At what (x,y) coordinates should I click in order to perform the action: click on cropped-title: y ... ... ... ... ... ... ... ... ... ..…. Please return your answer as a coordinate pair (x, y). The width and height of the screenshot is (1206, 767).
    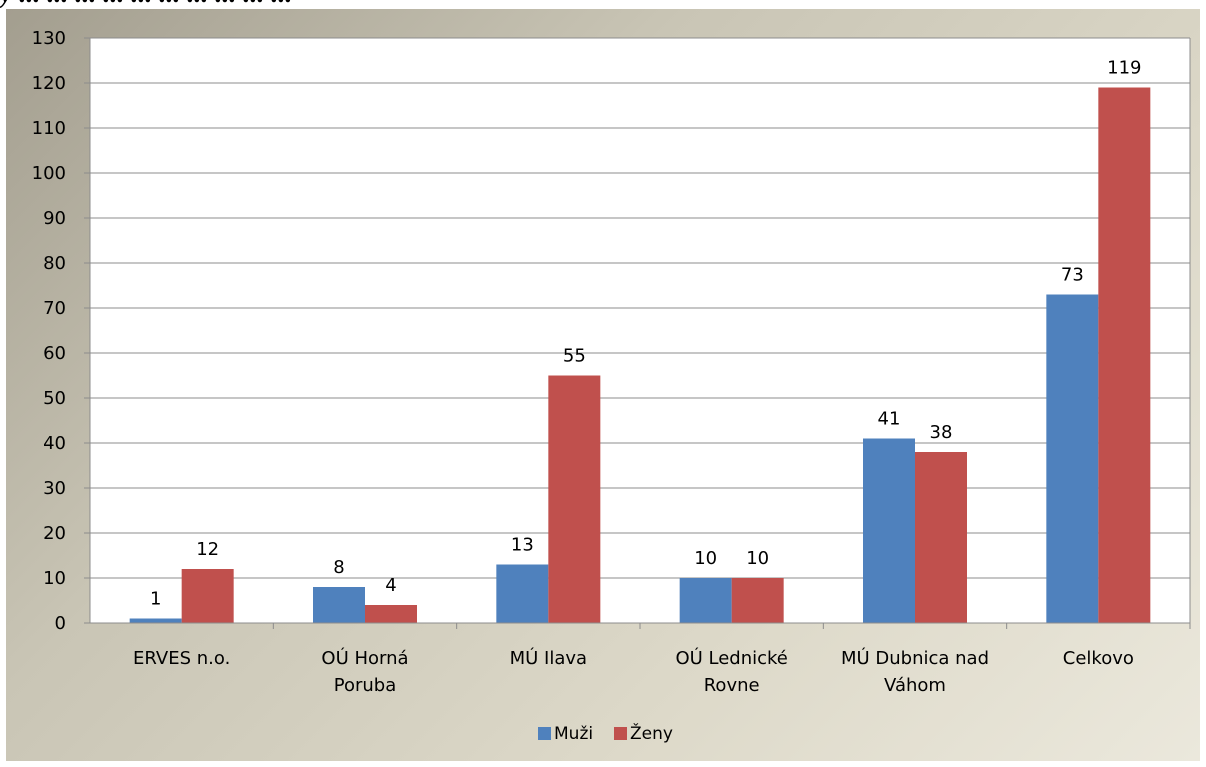
    Looking at the image, I should click on (603, 4).